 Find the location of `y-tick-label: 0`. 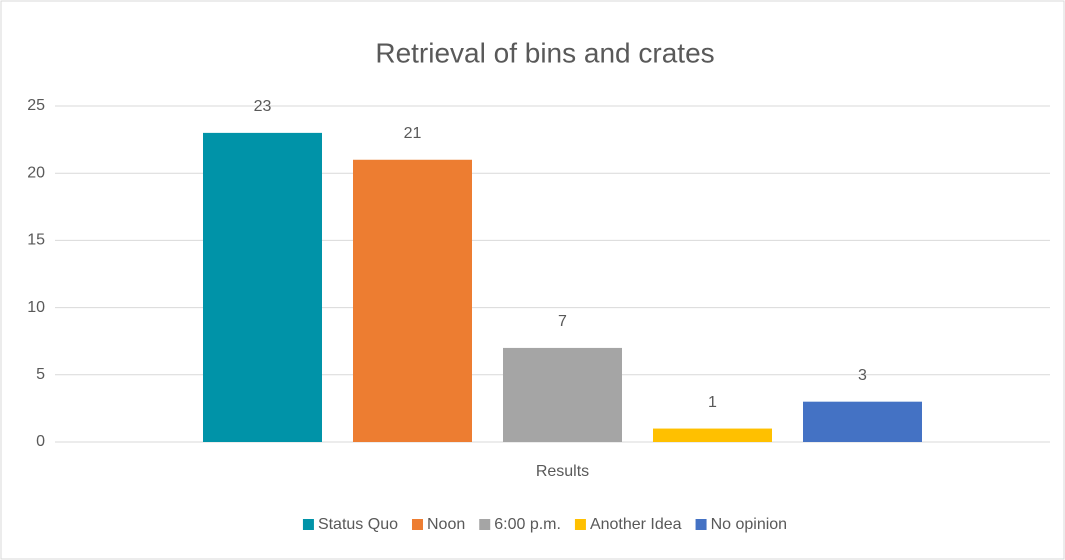

y-tick-label: 0 is located at coordinates (40, 441).